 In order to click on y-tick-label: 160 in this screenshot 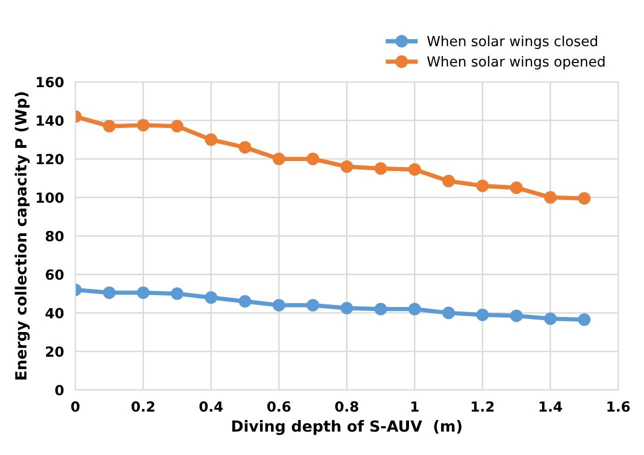, I will do `click(50, 82)`.